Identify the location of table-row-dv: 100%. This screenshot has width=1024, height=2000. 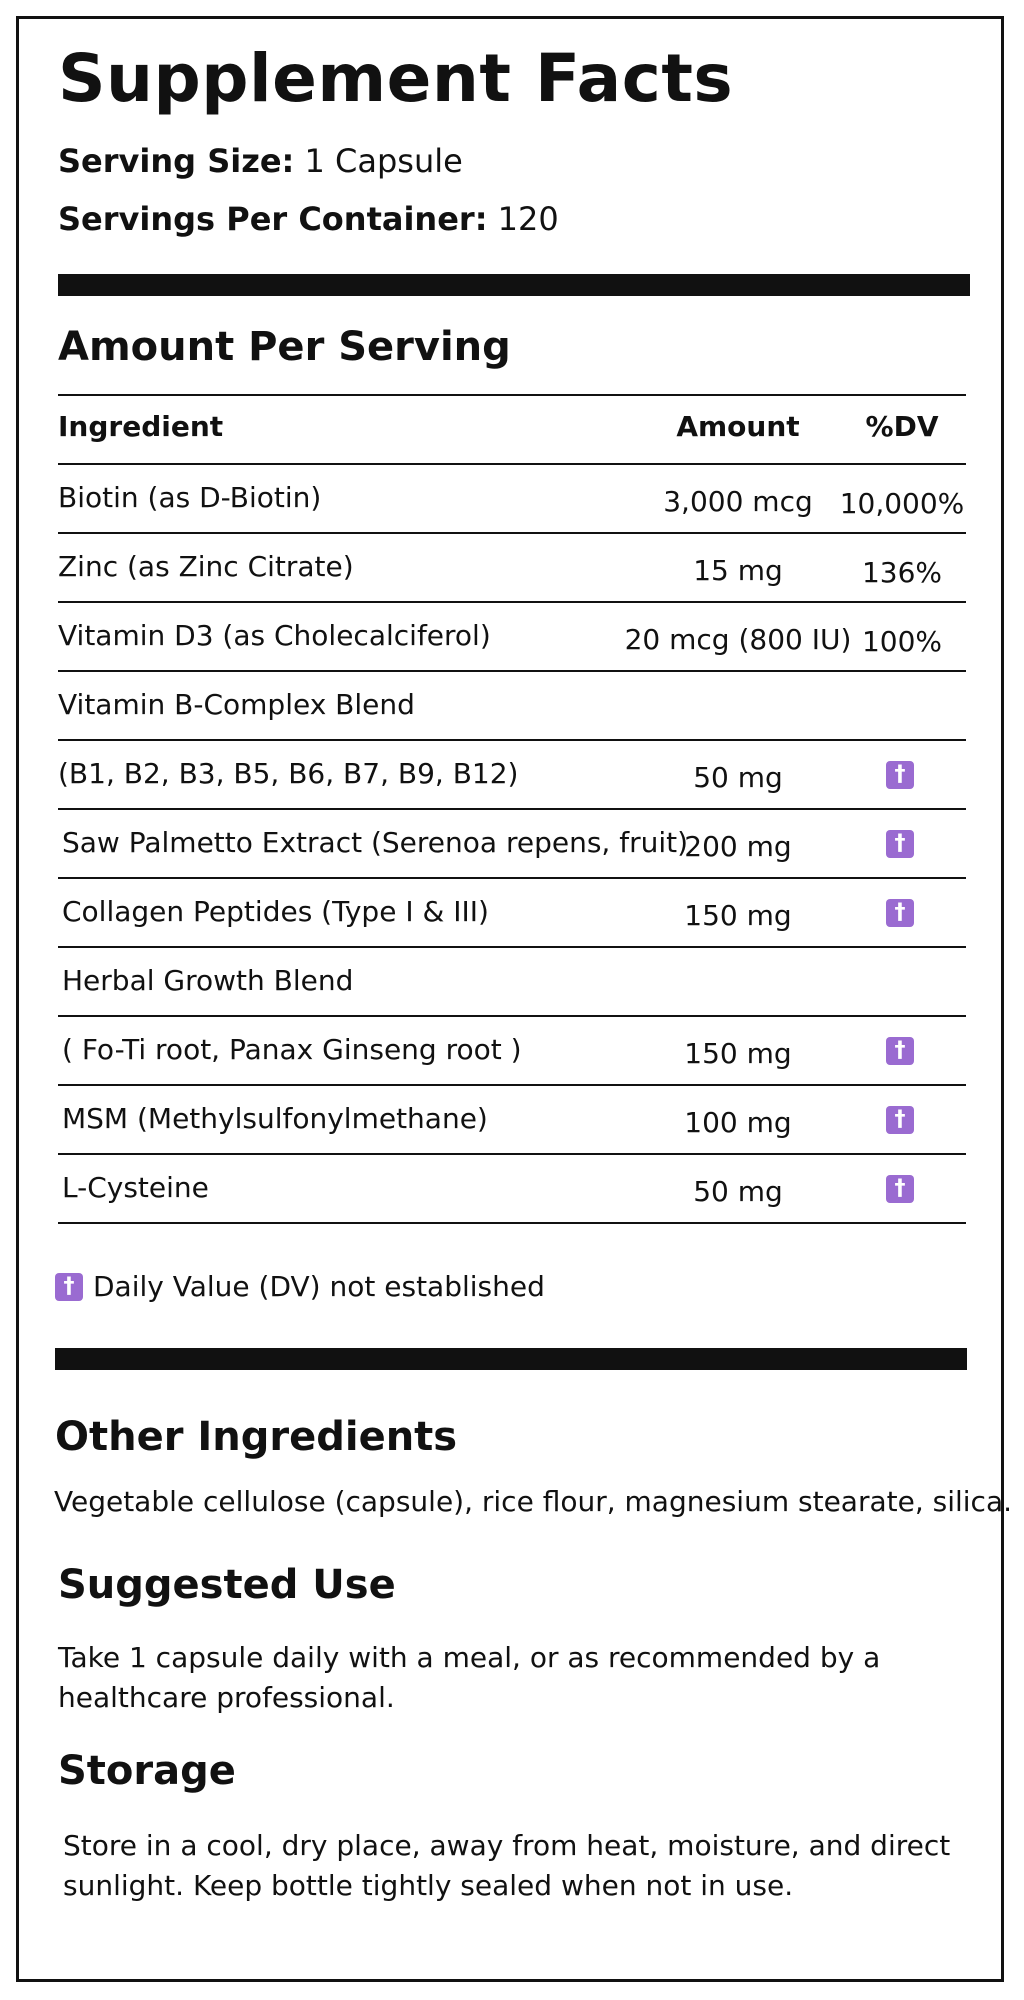
(902, 641).